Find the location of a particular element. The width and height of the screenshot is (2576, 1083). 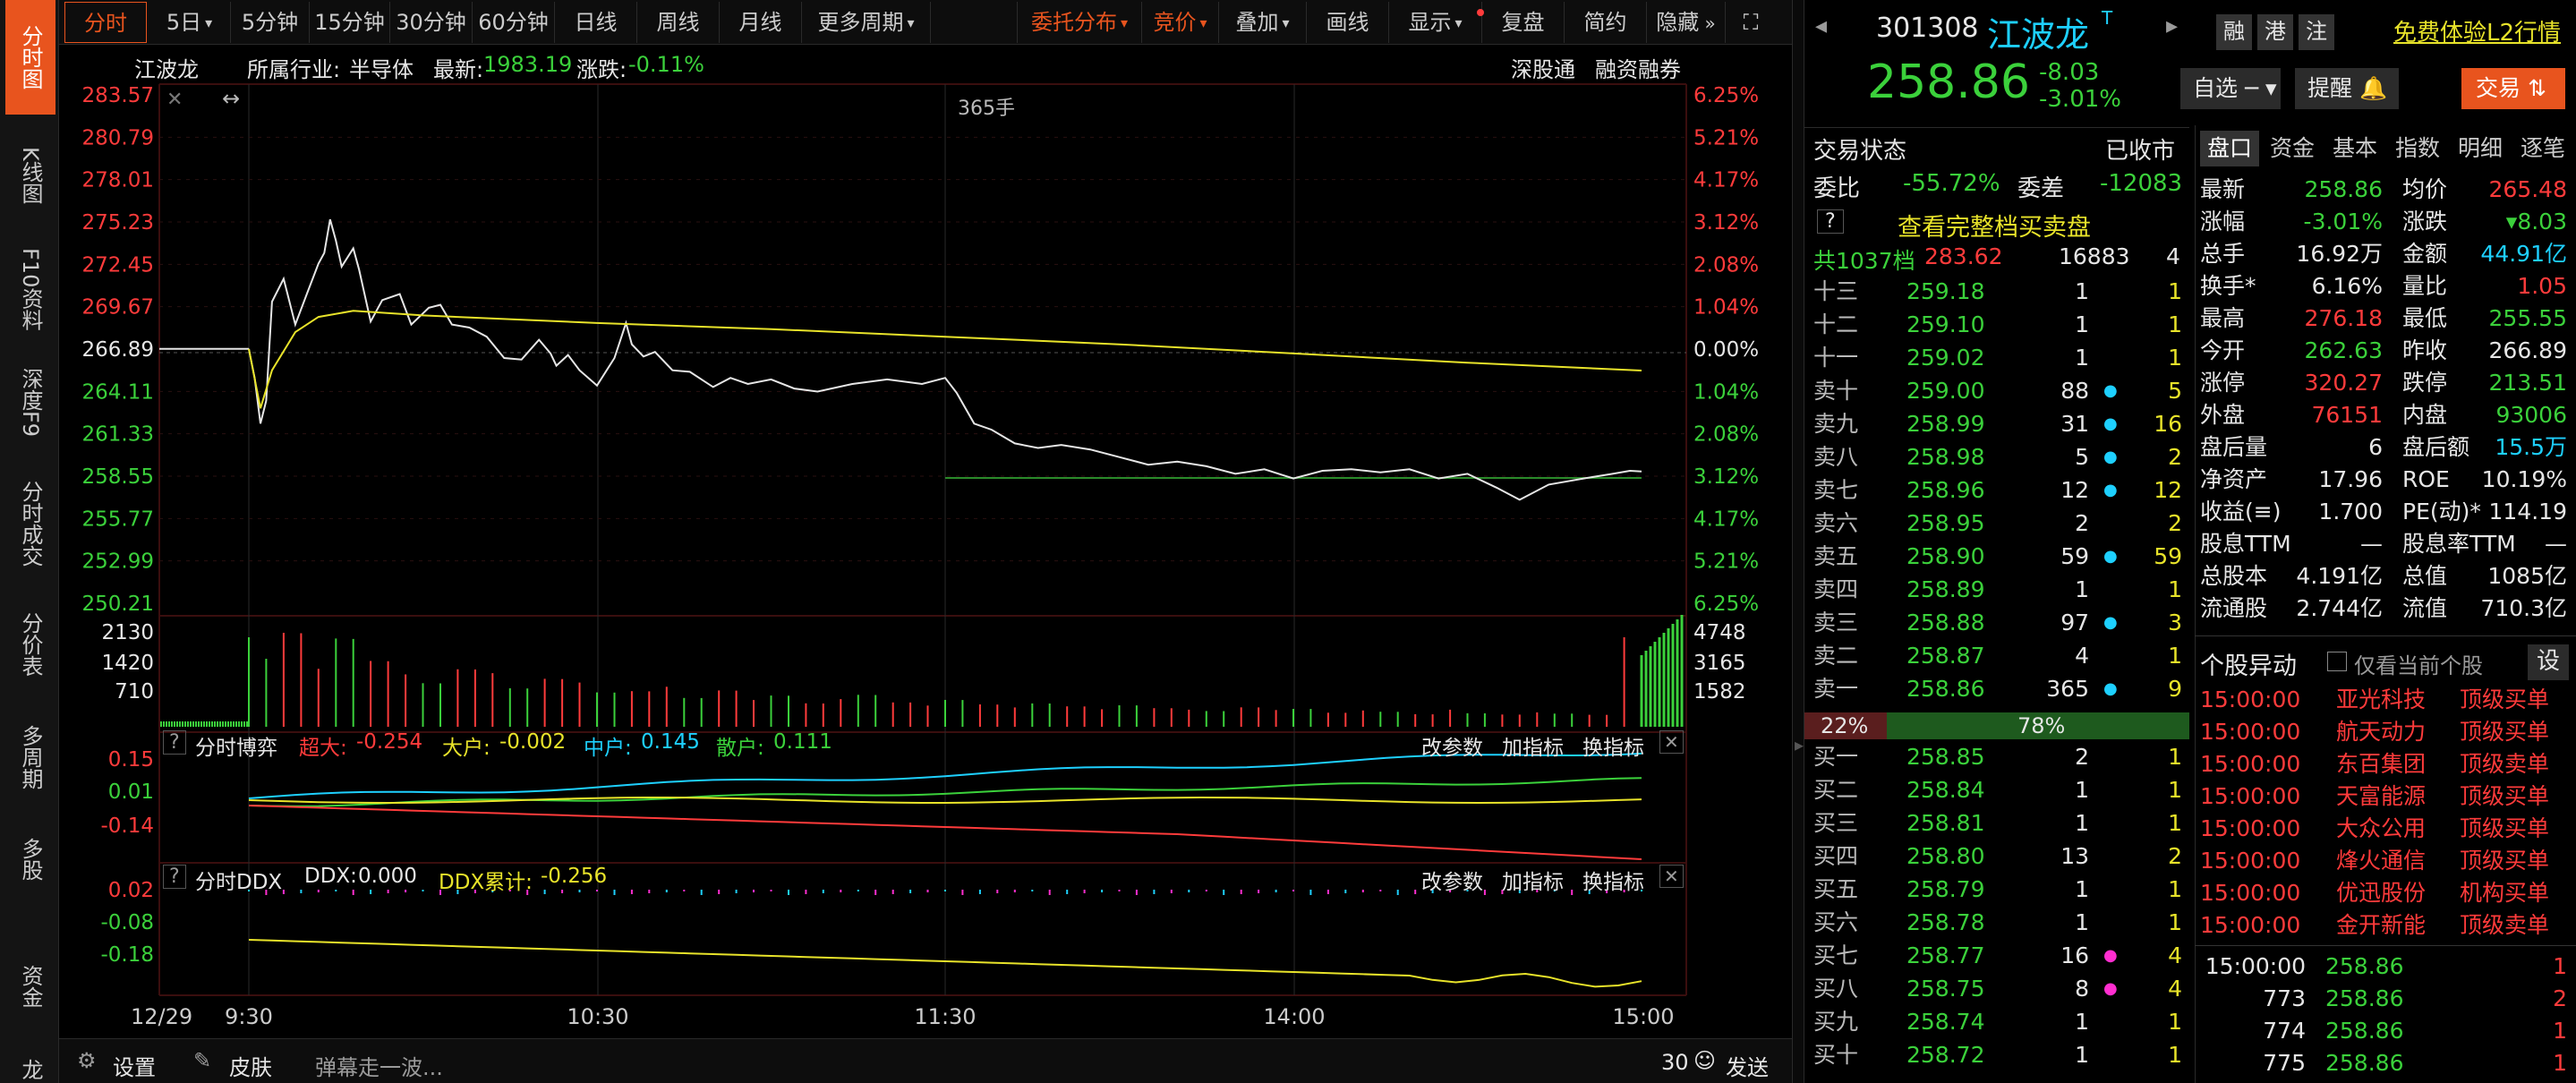

book-row: 卖二 258.87 4 1 is located at coordinates (2001, 656).